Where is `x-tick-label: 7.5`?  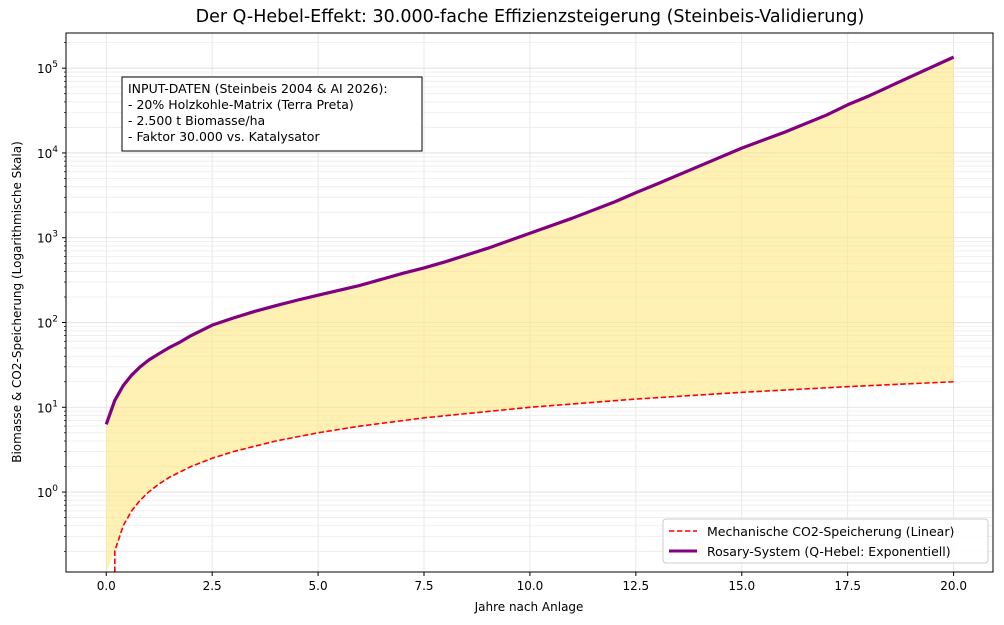 x-tick-label: 7.5 is located at coordinates (423, 586).